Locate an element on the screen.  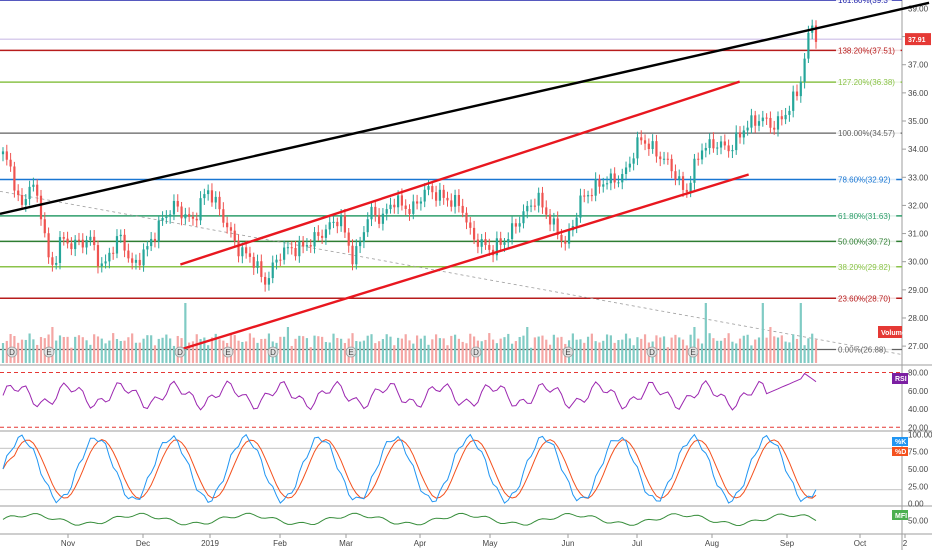
x-tick-label: Aug is located at coordinates (712, 543).